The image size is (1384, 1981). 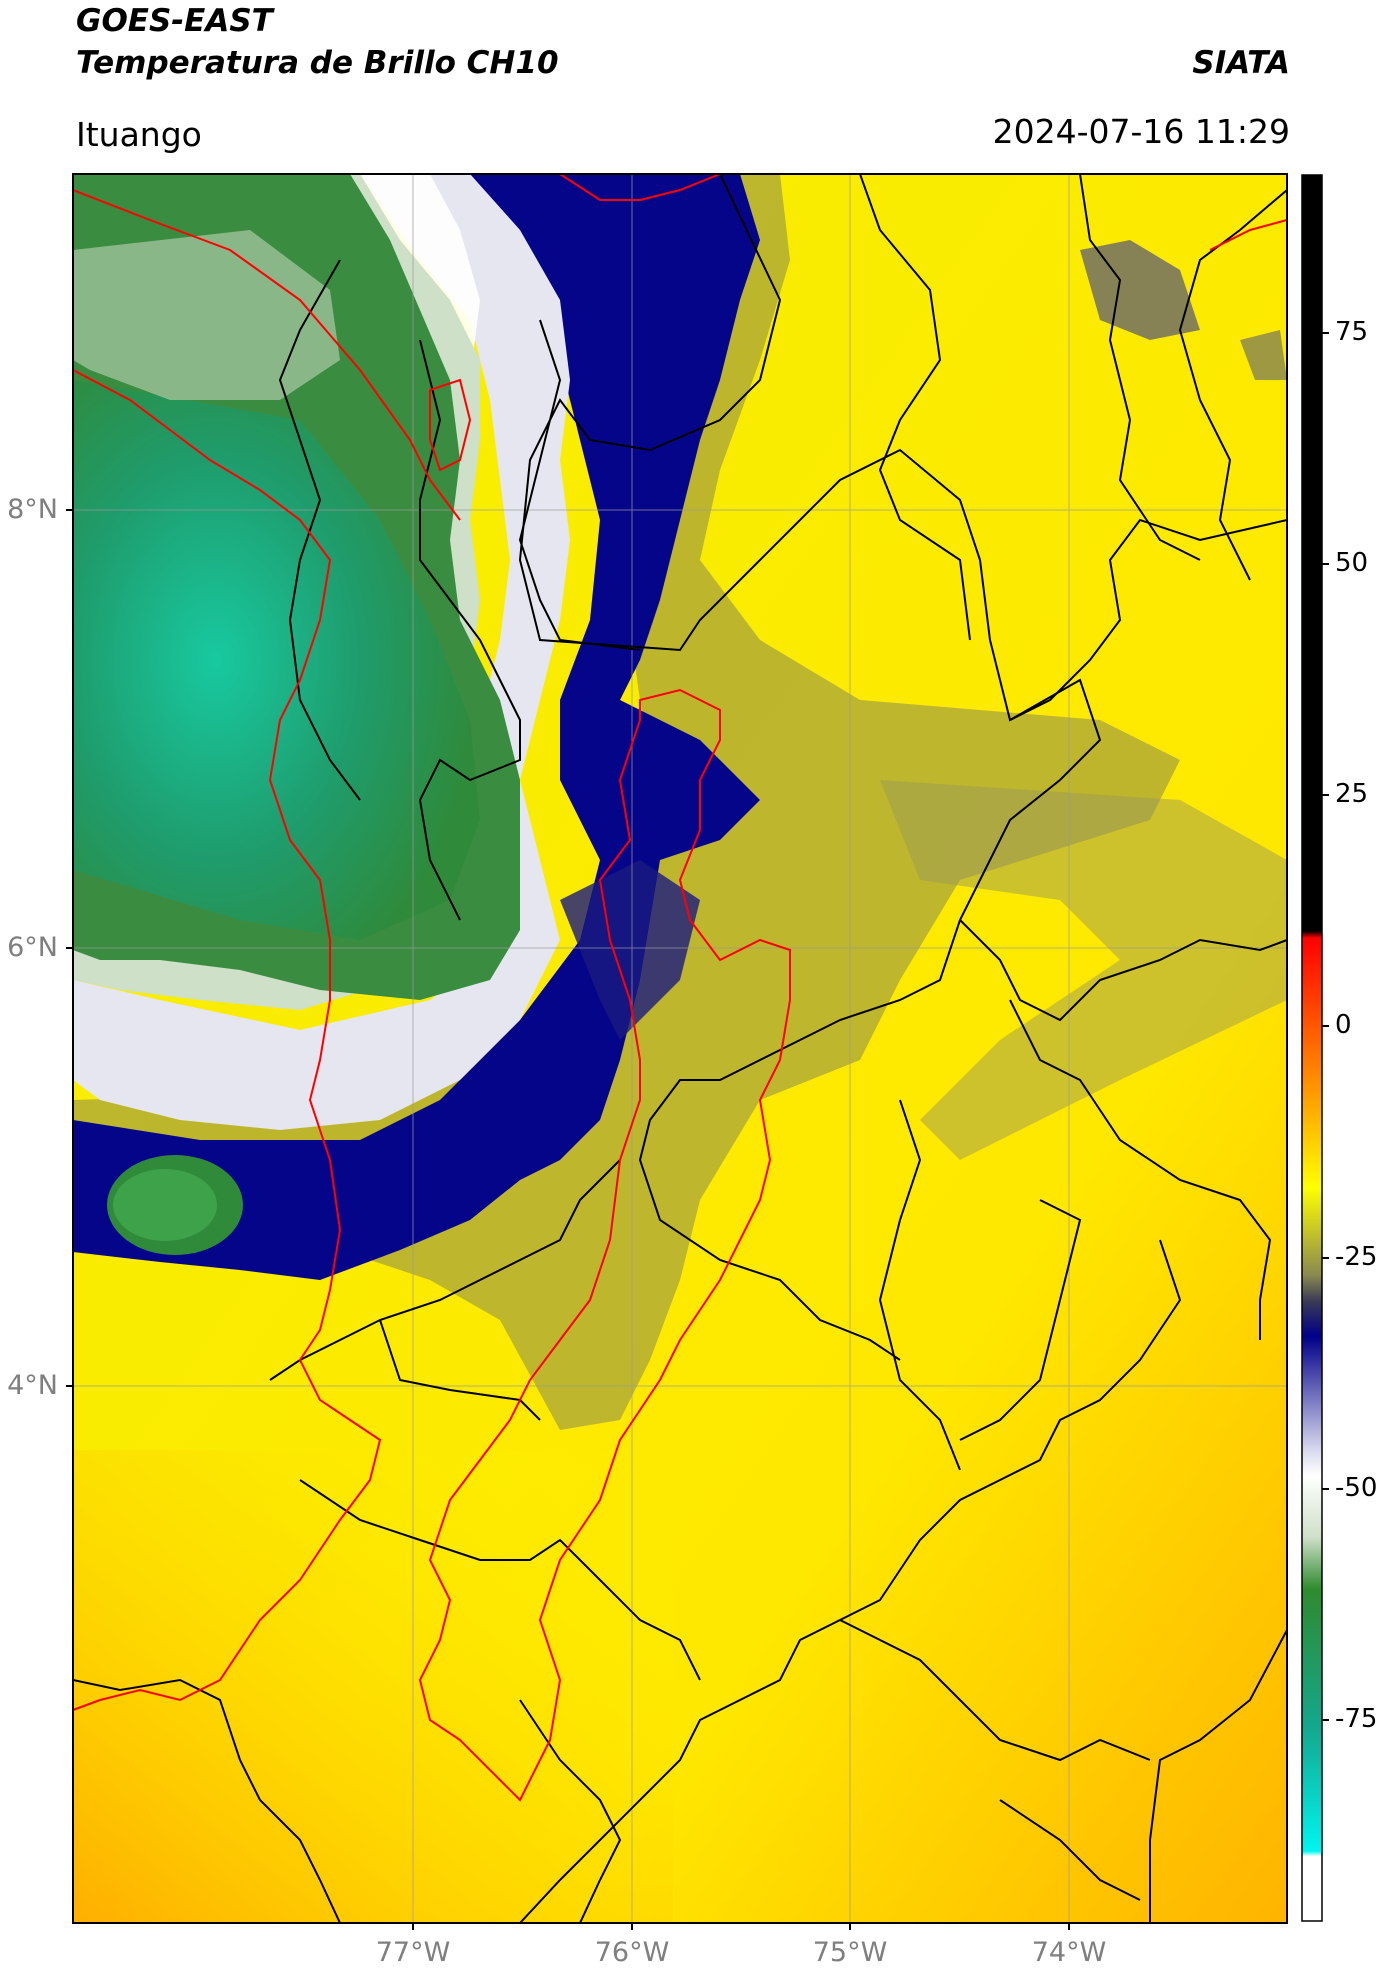 What do you see at coordinates (1352, 794) in the screenshot?
I see `colorbar-tick-25: 25` at bounding box center [1352, 794].